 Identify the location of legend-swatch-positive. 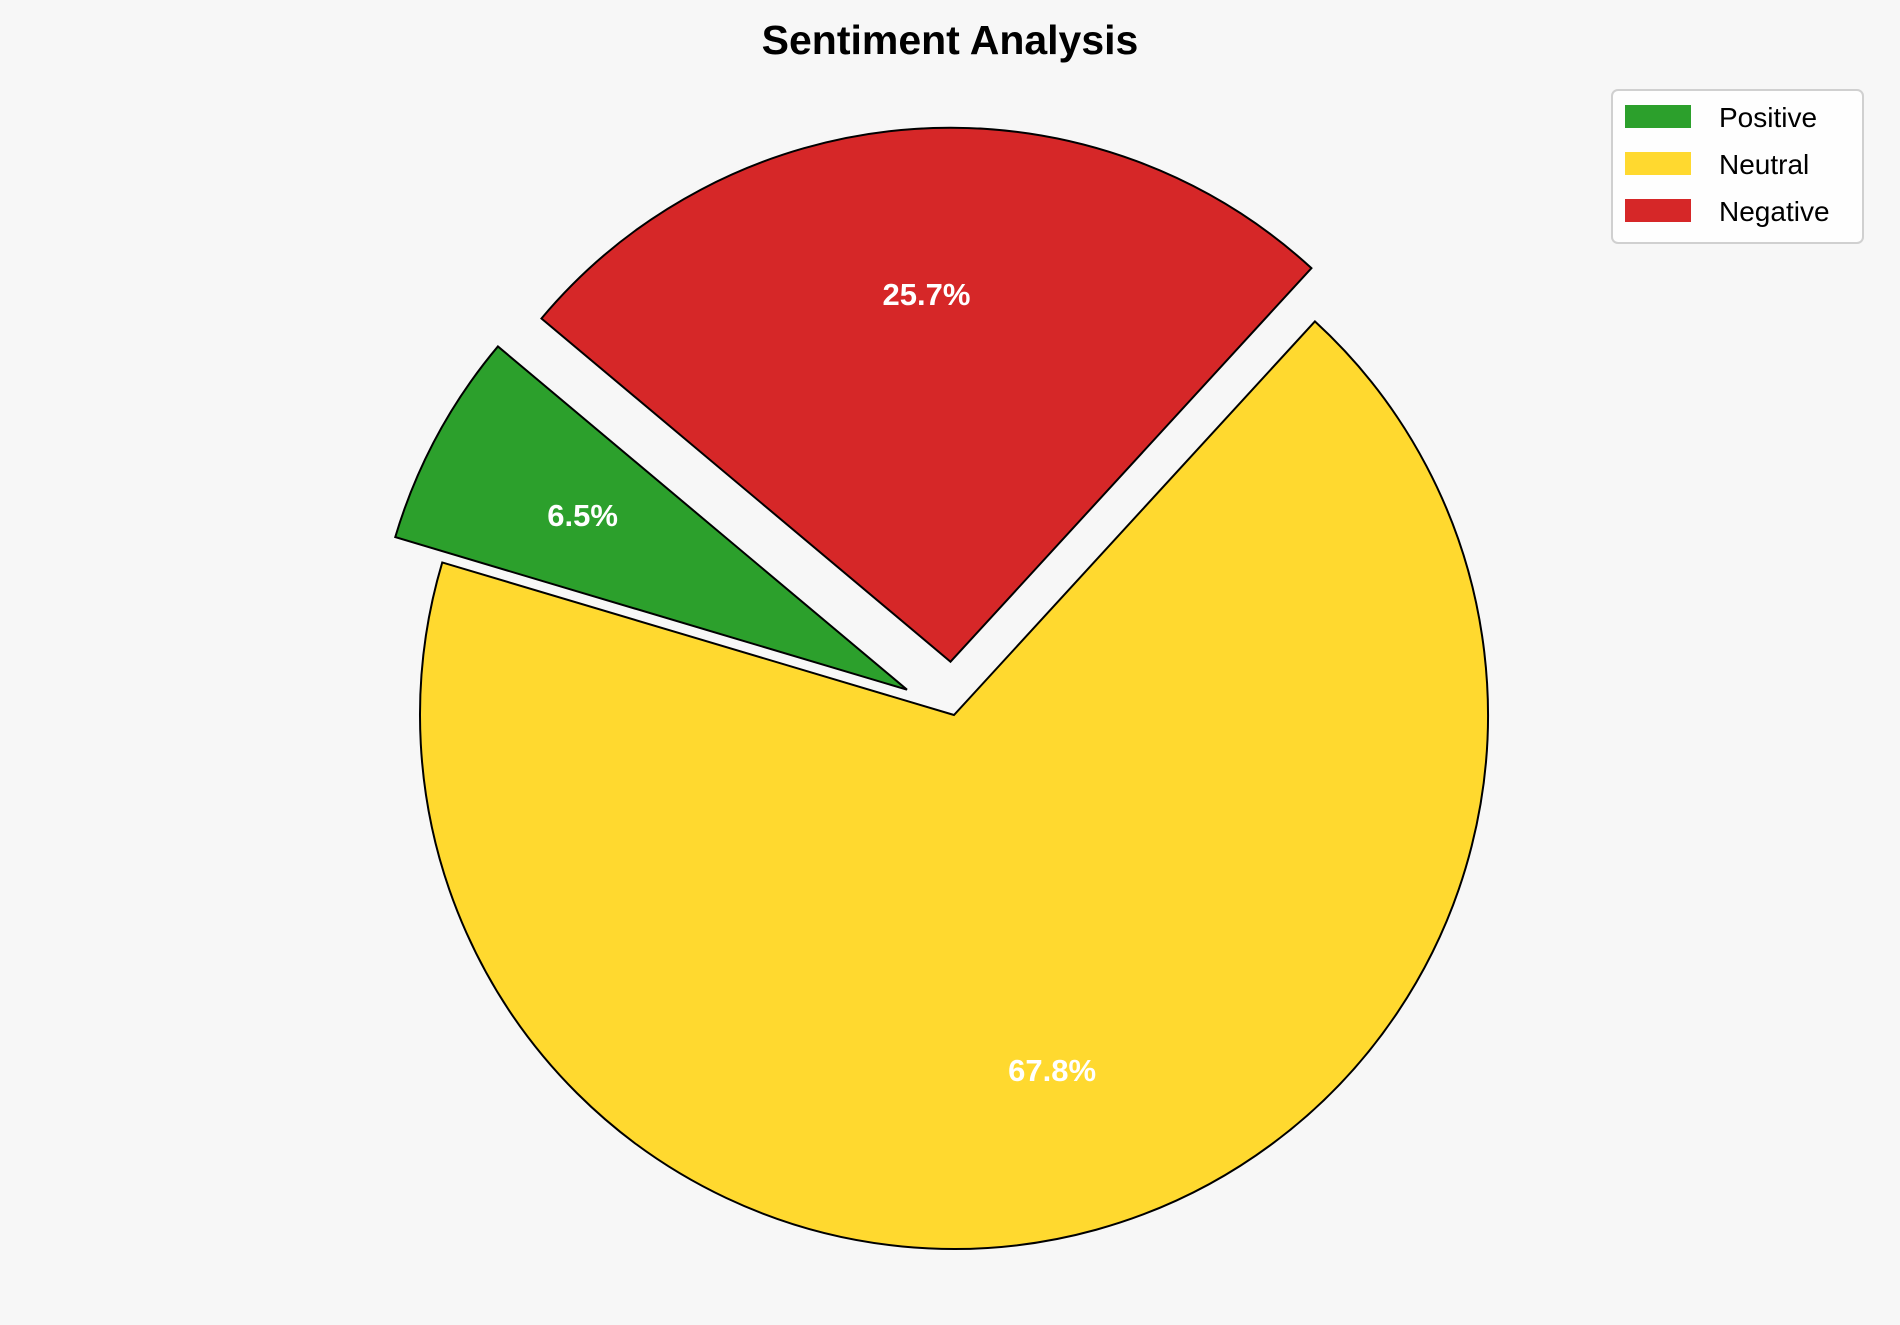
(1658, 116).